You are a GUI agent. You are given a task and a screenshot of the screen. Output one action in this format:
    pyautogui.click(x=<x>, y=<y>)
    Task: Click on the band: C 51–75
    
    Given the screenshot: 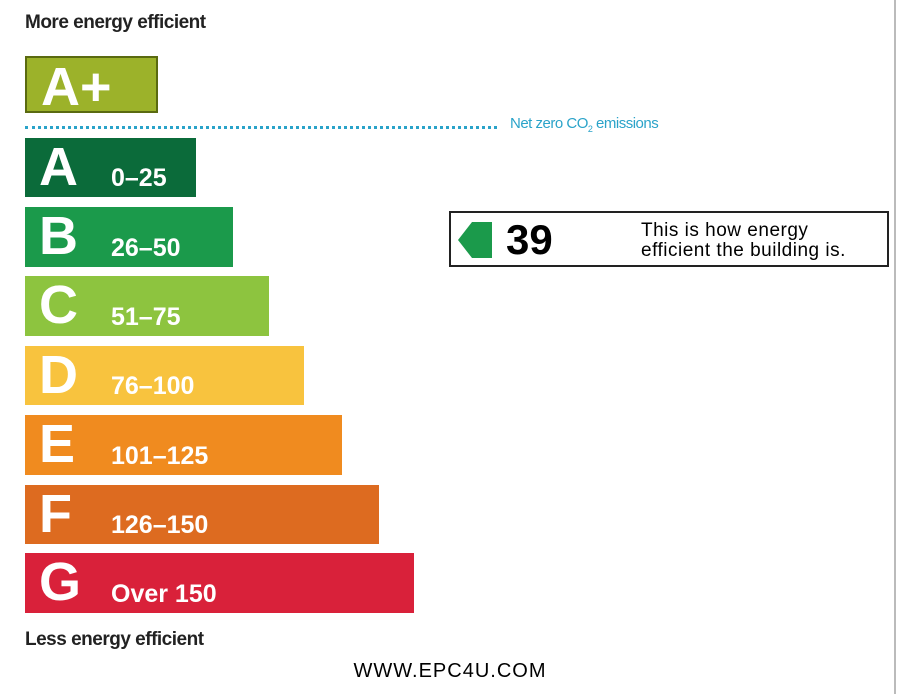 What is the action you would take?
    pyautogui.click(x=147, y=305)
    